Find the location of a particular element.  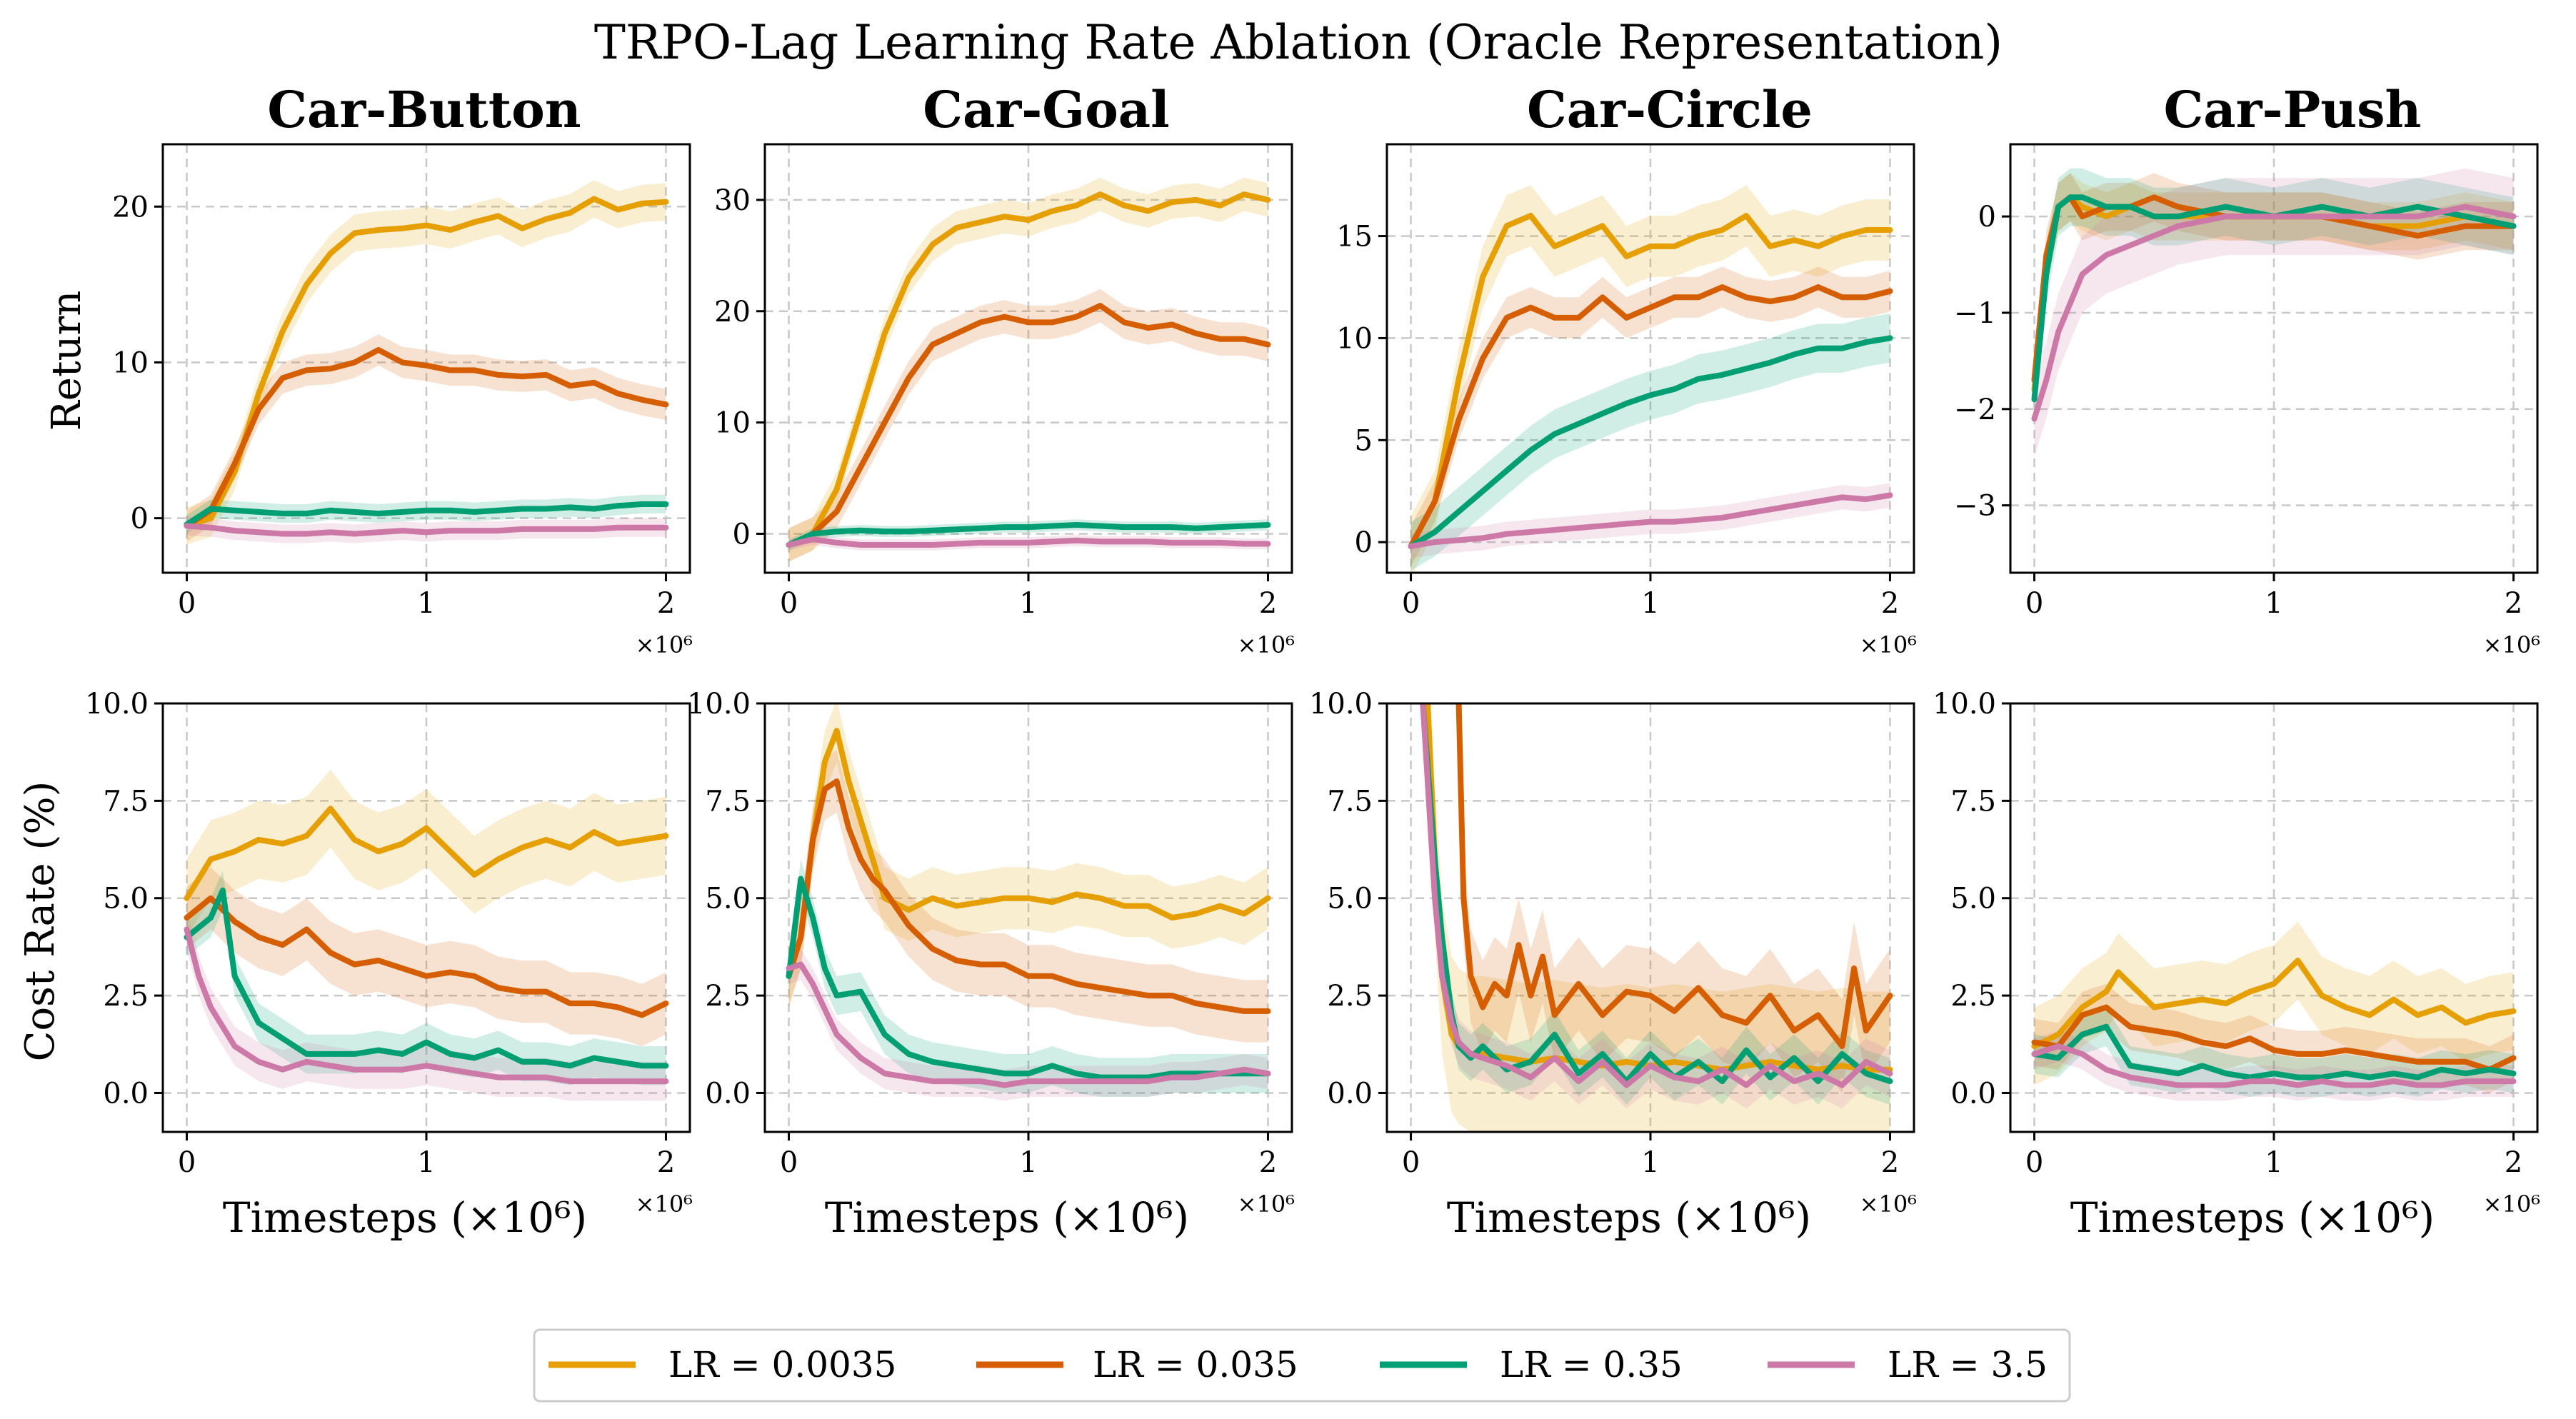

column-title-1: Car-Goal is located at coordinates (1046, 109).